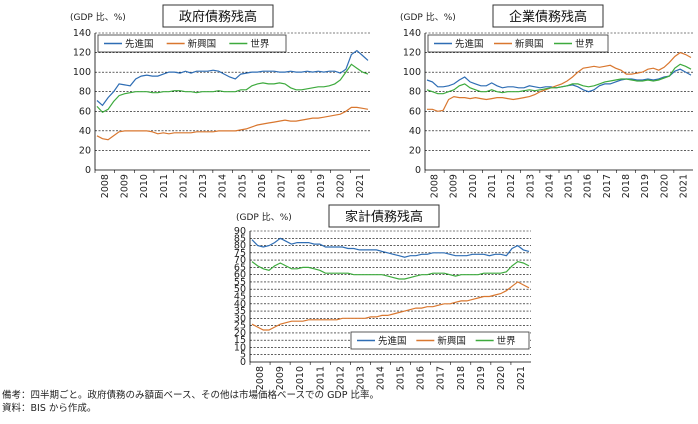 The image size is (698, 424). What do you see at coordinates (240, 260) in the screenshot?
I see `y-tick-label: 70` at bounding box center [240, 260].